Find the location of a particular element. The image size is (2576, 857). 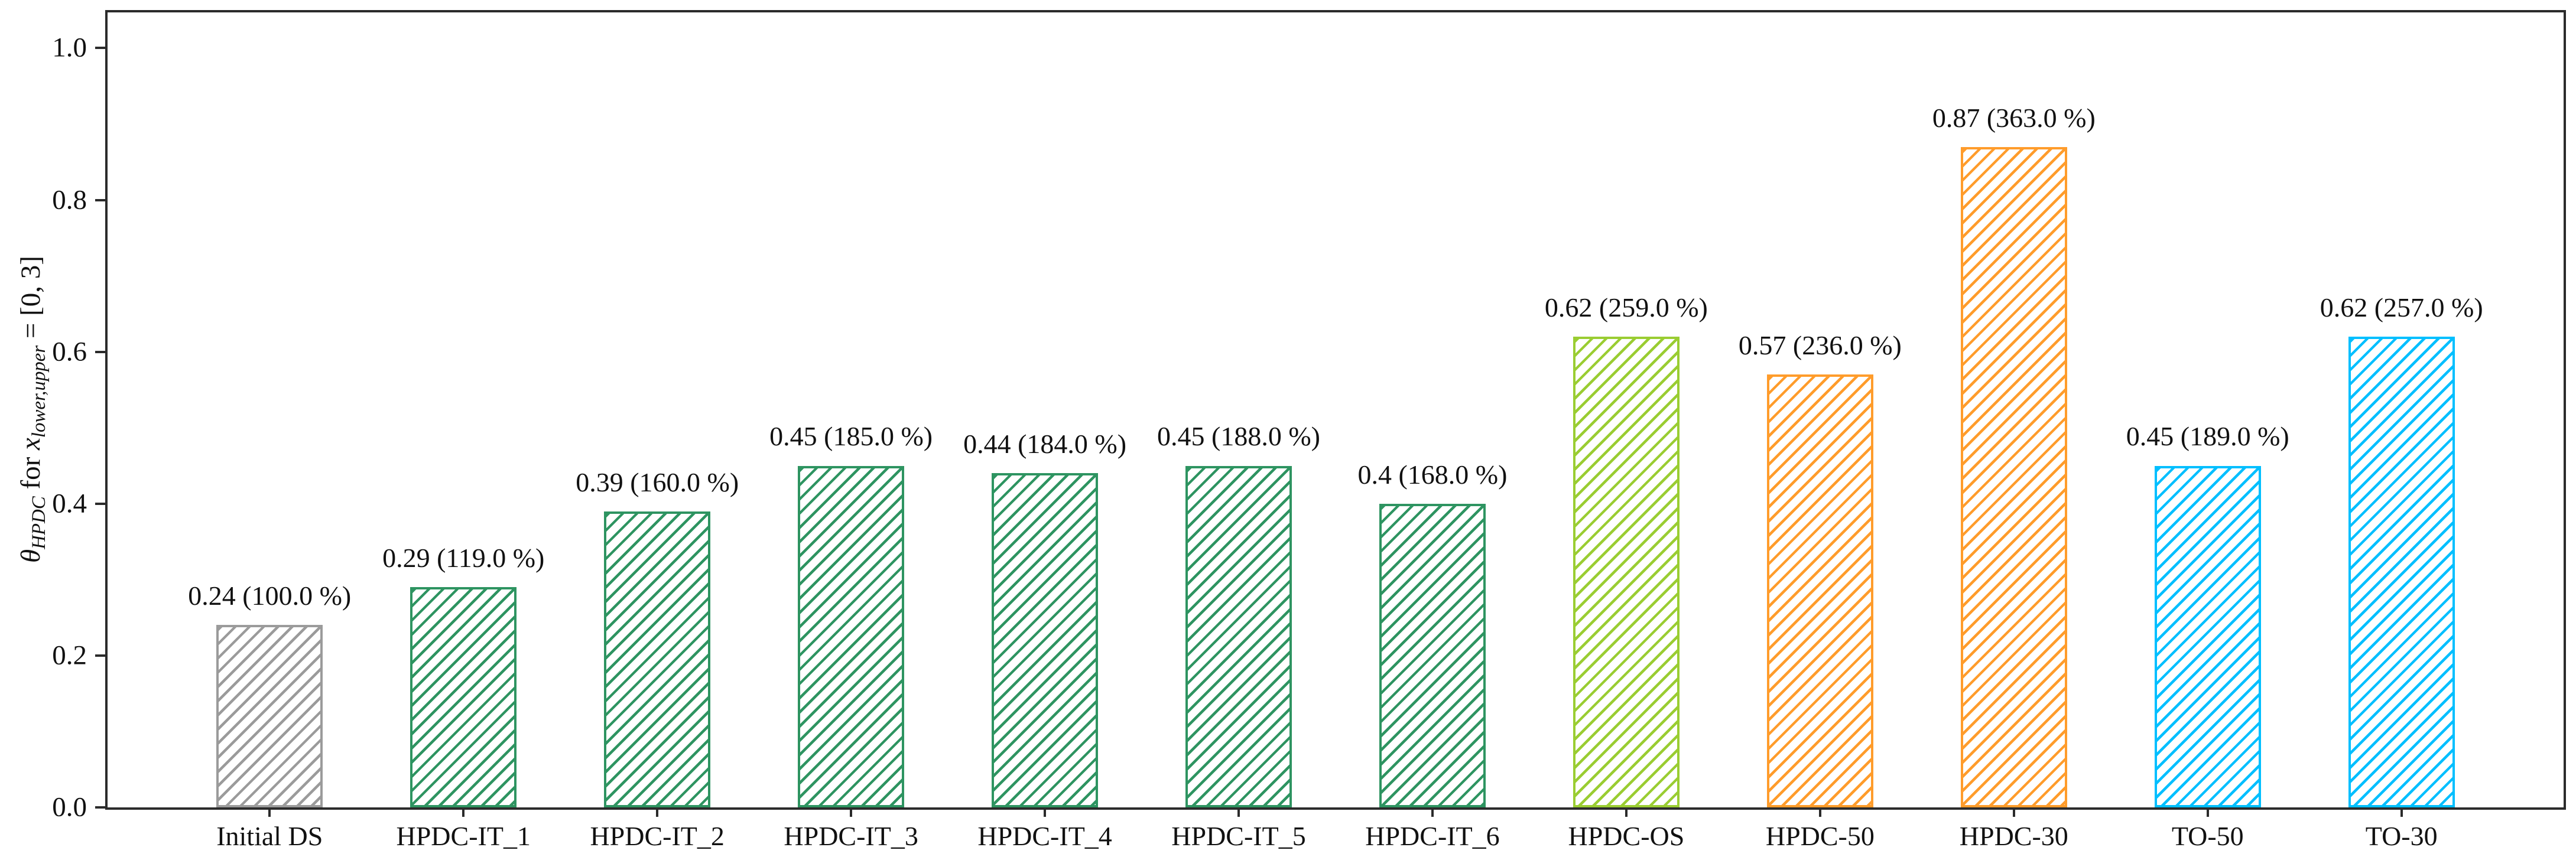

bar-value-label: 0.45 (189.0 %) is located at coordinates (2207, 437).